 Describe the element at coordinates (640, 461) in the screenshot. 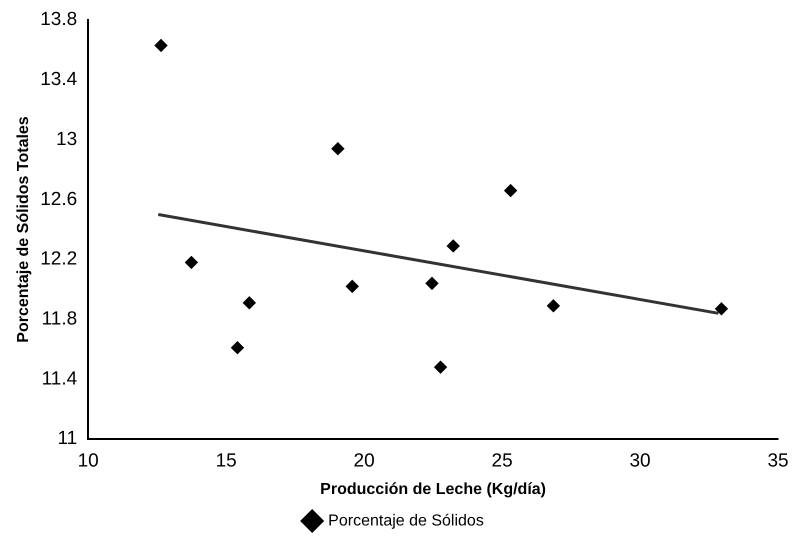

I see `x-tick-label: 30` at that location.